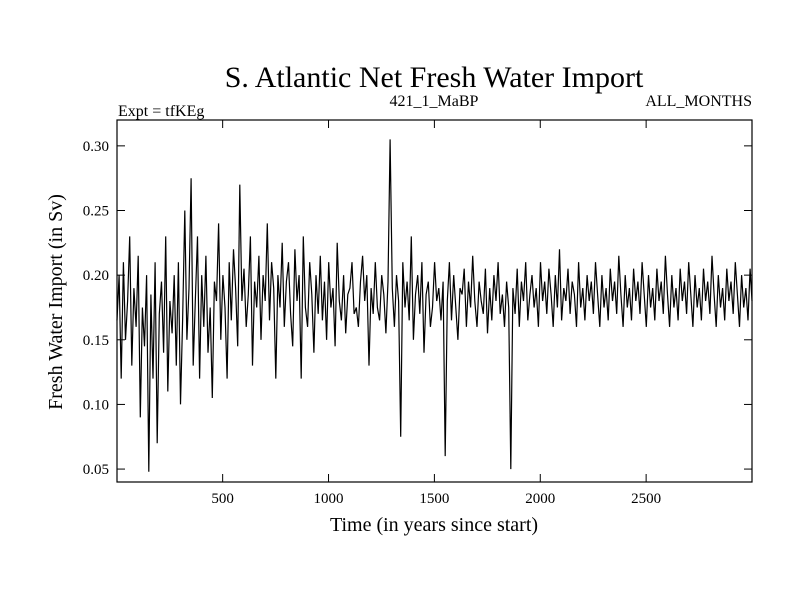  What do you see at coordinates (96, 470) in the screenshot?
I see `y-tick-label: 0.05` at bounding box center [96, 470].